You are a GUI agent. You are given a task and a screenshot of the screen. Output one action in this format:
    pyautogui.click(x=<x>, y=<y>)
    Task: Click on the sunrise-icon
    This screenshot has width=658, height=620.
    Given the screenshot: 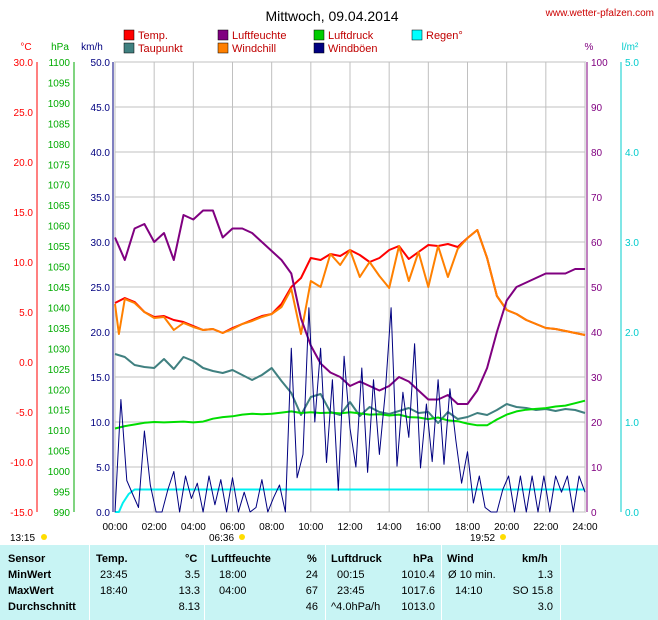 What is the action you would take?
    pyautogui.click(x=242, y=537)
    